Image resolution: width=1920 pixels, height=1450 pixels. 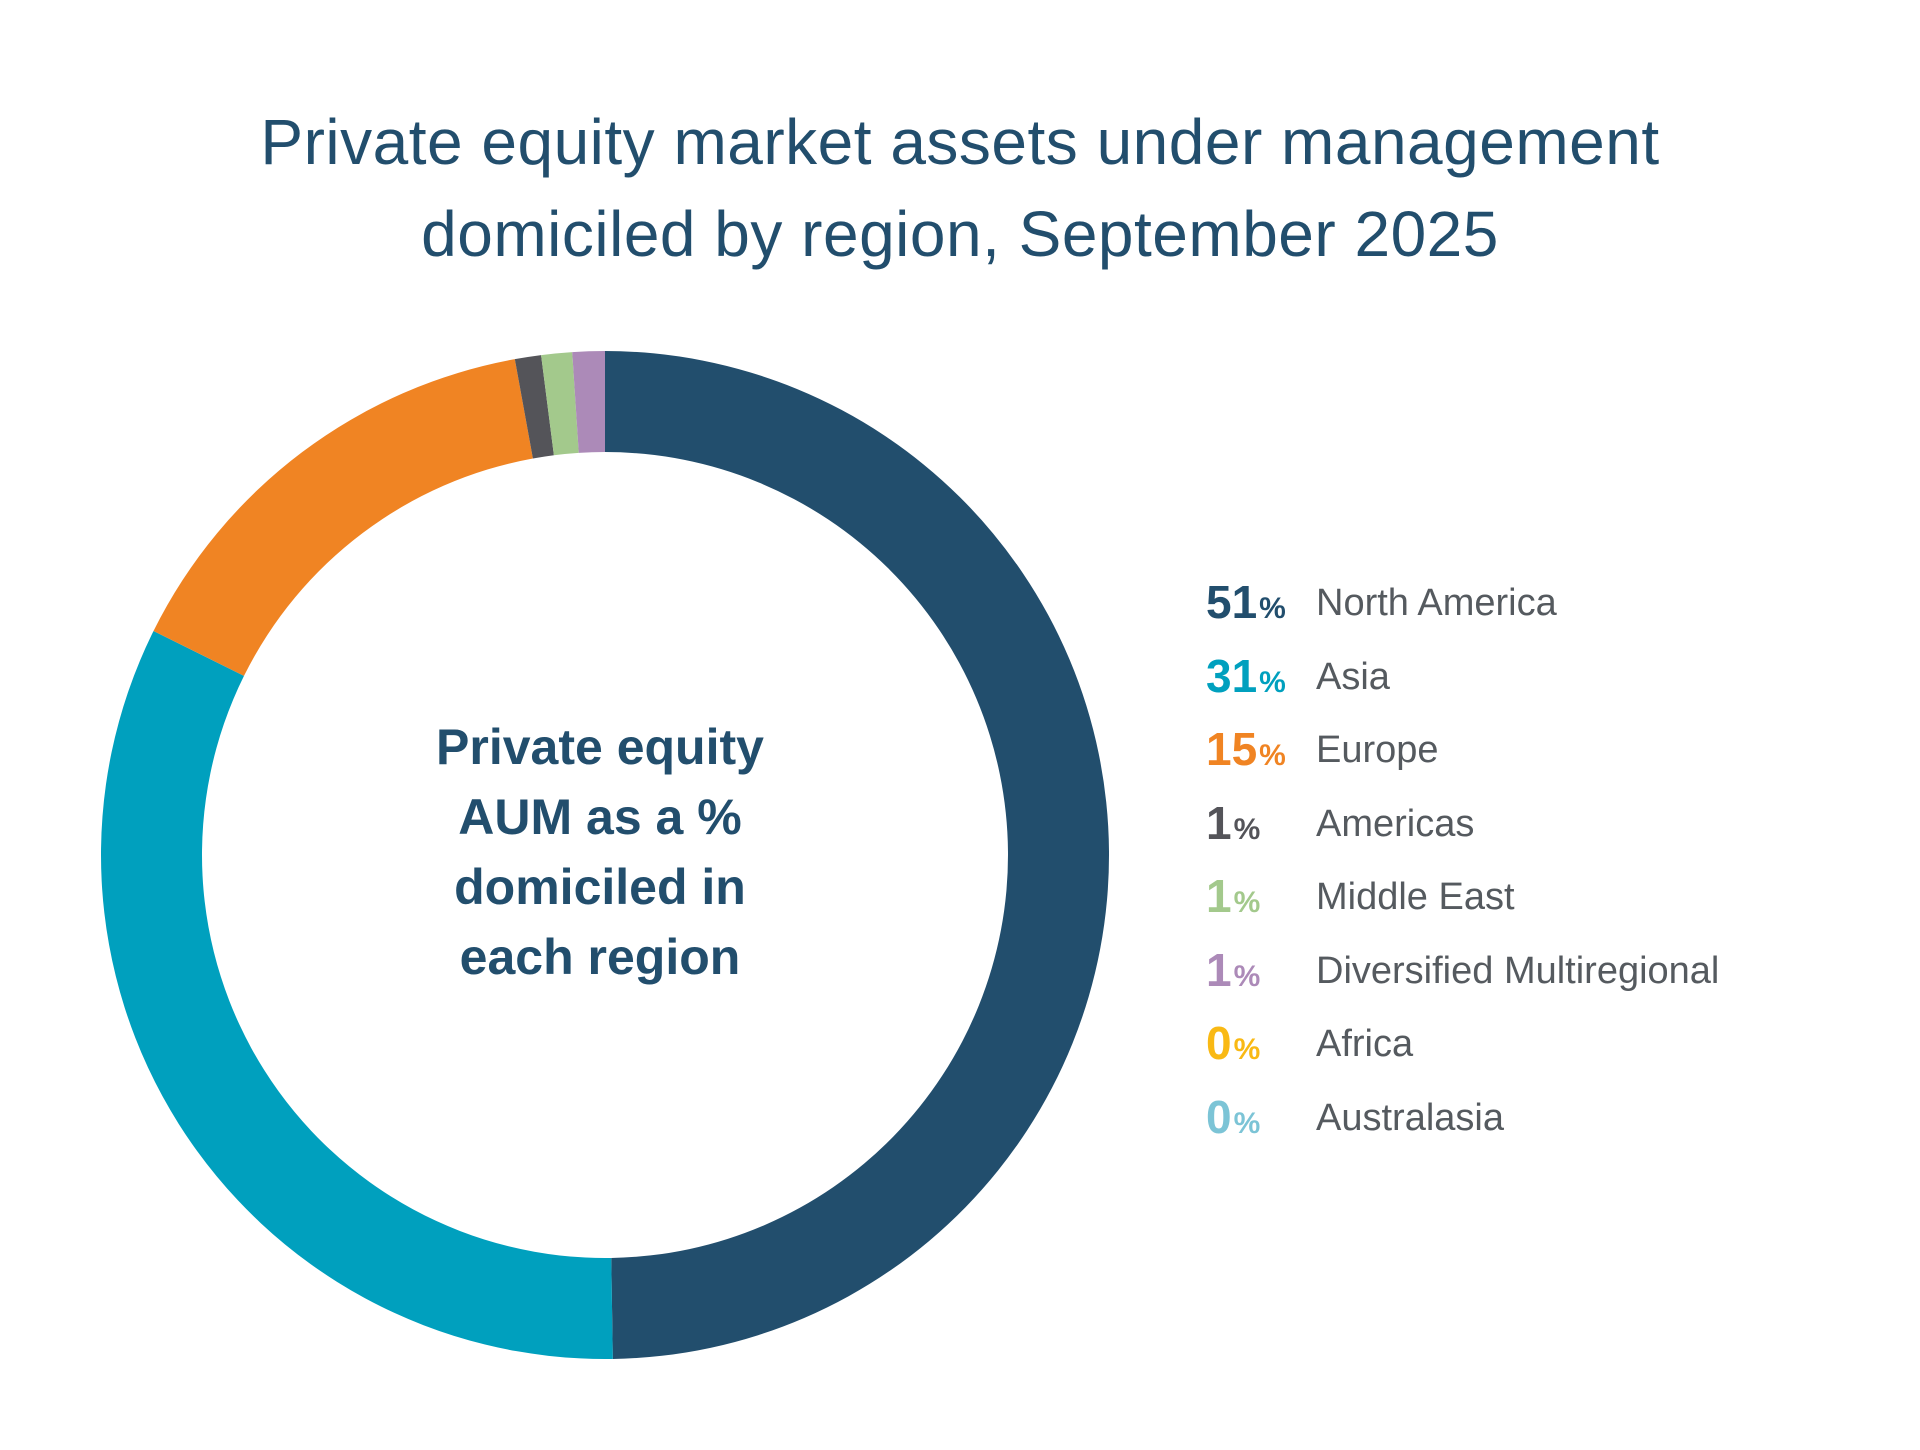 What do you see at coordinates (1353, 676) in the screenshot?
I see `legend-label: Asia` at bounding box center [1353, 676].